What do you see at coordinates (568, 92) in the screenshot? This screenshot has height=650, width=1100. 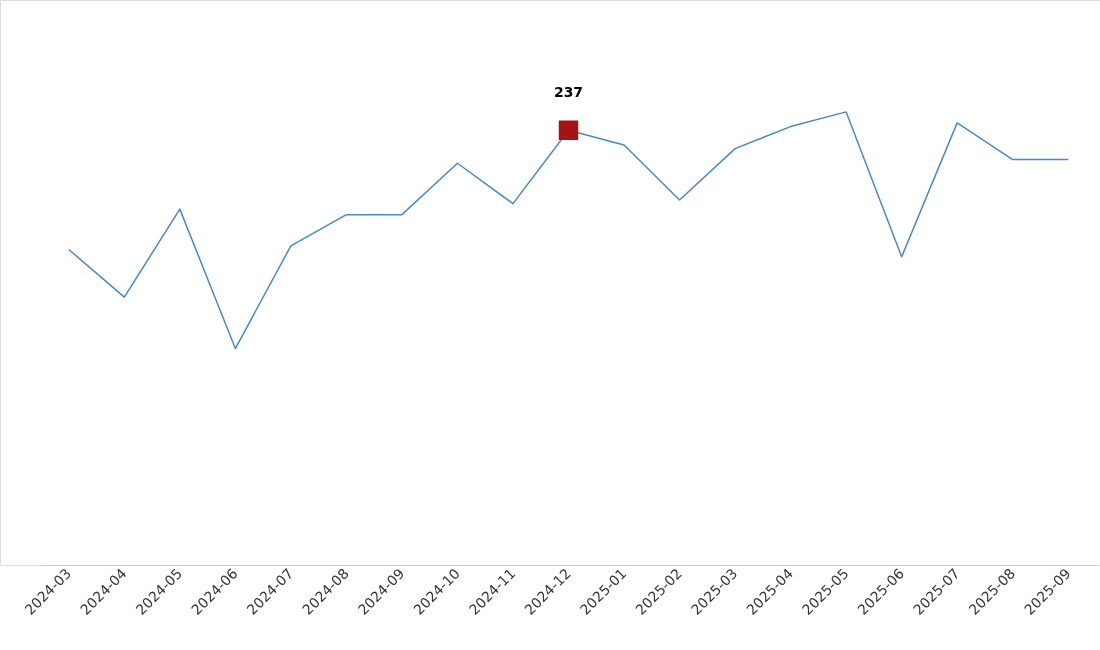 I see `data-label: 237` at bounding box center [568, 92].